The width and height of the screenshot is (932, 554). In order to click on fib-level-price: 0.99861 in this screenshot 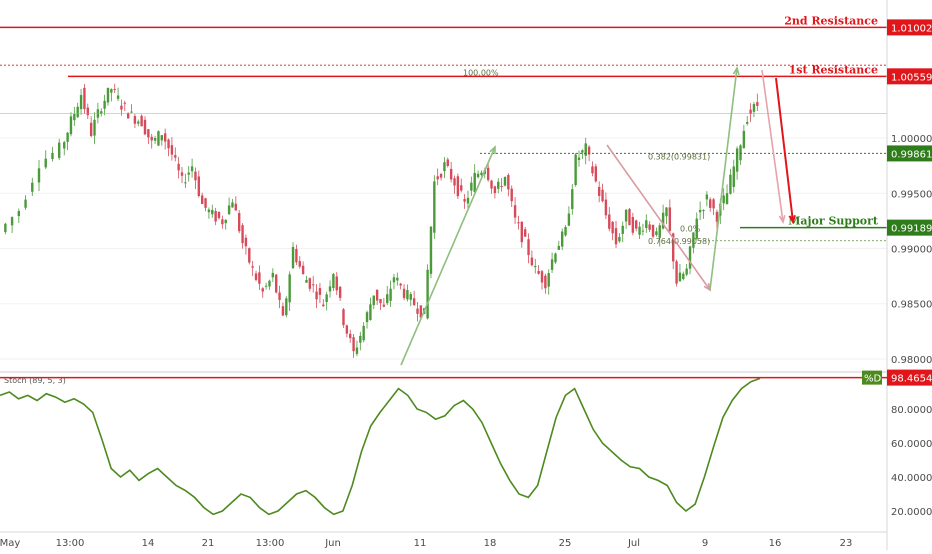, I will do `click(911, 154)`.